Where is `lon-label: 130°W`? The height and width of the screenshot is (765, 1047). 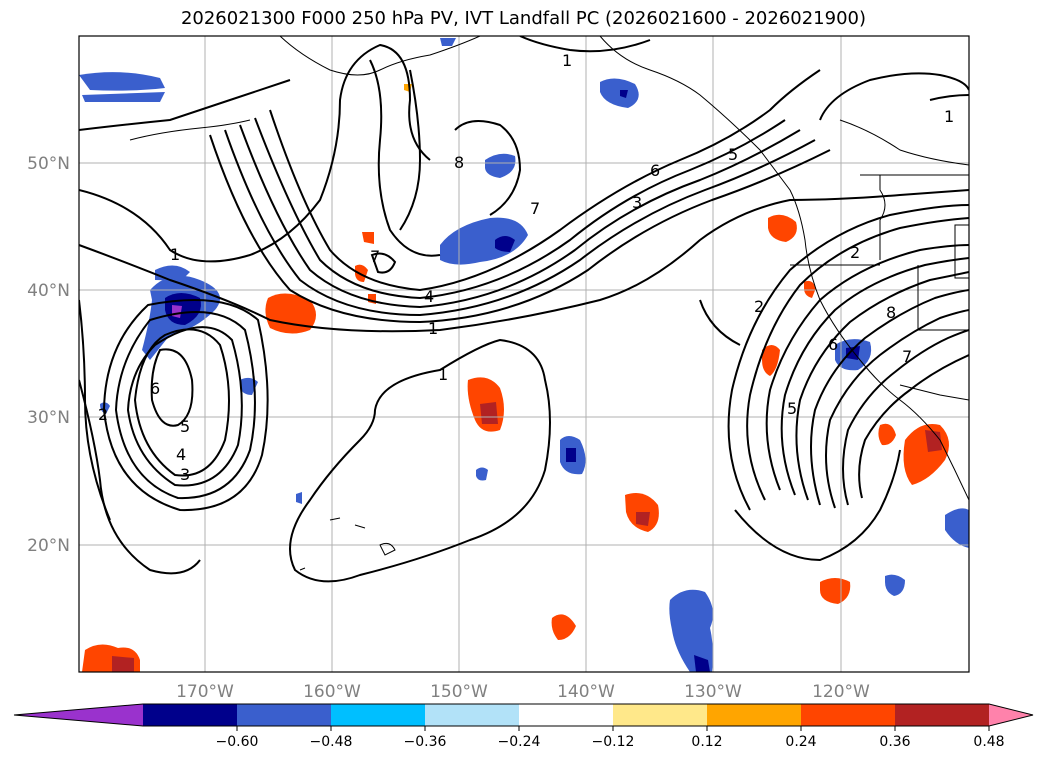 lon-label: 130°W is located at coordinates (713, 692).